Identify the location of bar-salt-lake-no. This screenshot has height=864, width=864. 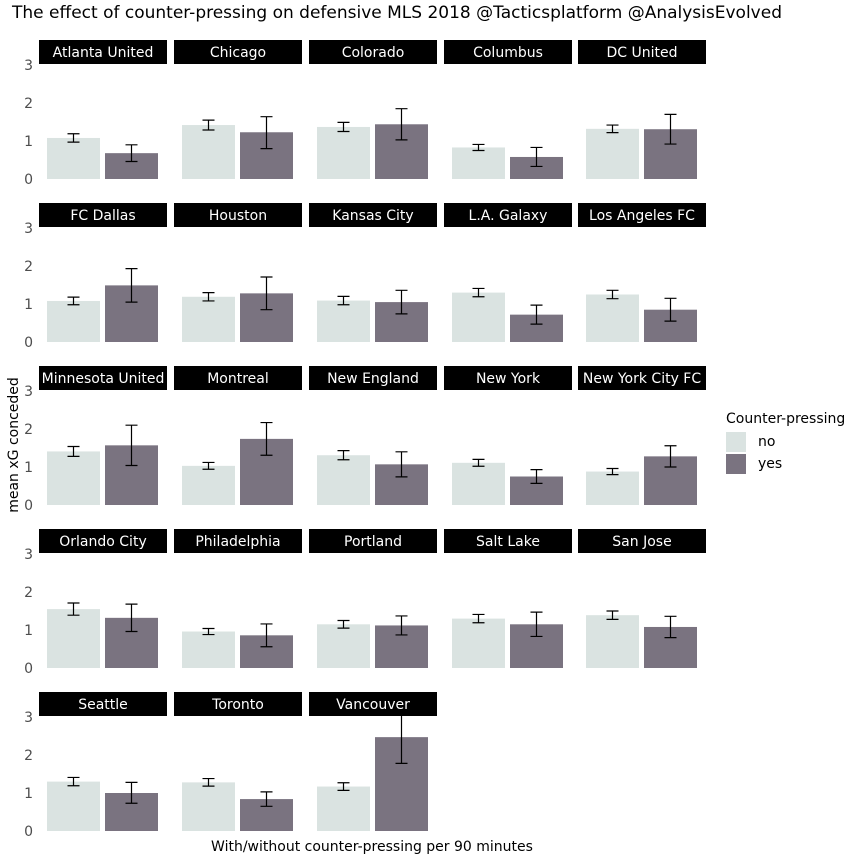
(478, 643).